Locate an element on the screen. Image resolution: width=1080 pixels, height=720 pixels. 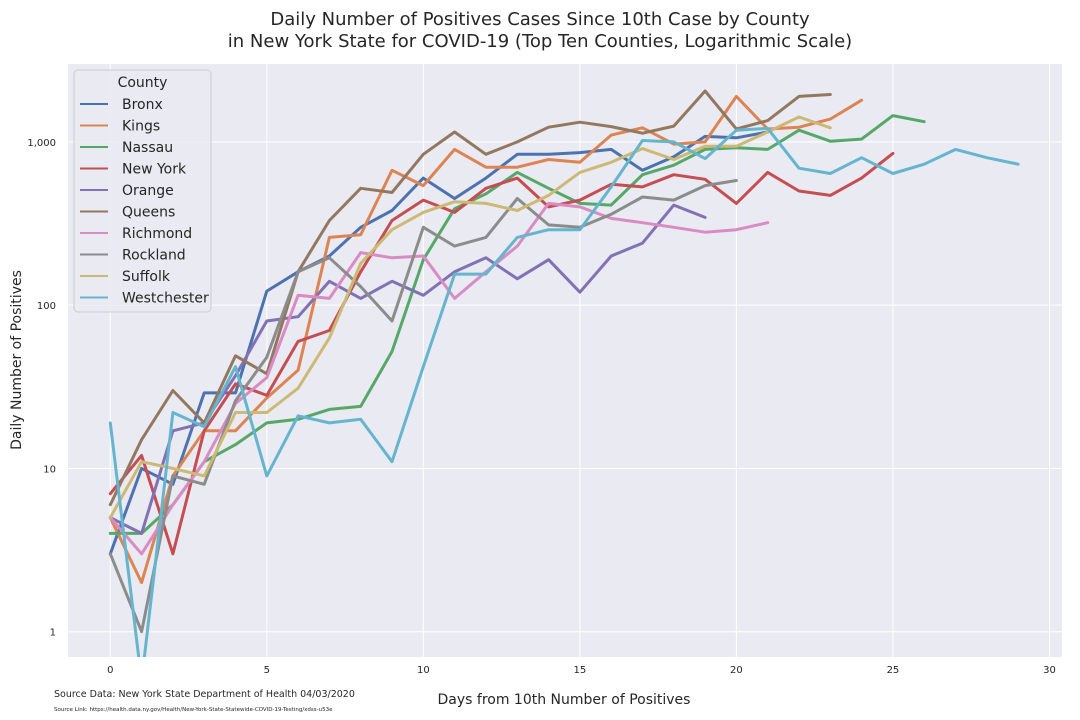
x-tick-label: 25 is located at coordinates (893, 670).